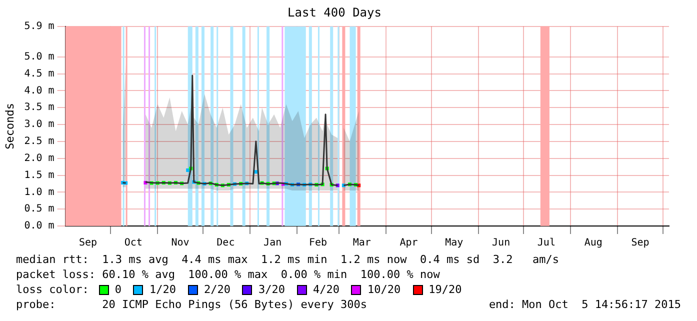 This screenshot has width=697, height=321. What do you see at coordinates (39, 26) in the screenshot?
I see `y-tick-label: 5.9 m` at bounding box center [39, 26].